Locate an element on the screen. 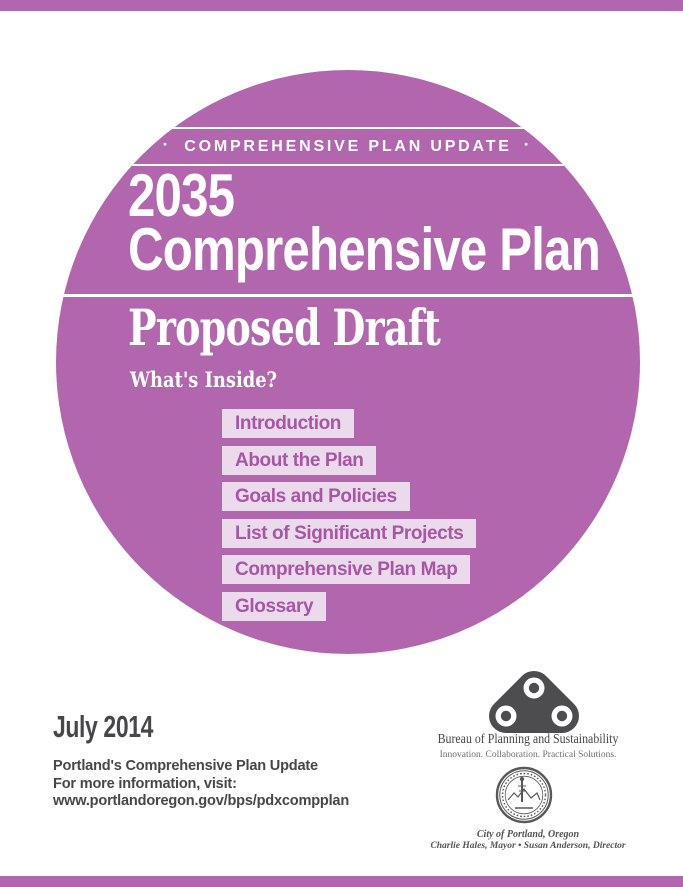  plan-title-name: Comprehensive Plan is located at coordinates (364, 249).